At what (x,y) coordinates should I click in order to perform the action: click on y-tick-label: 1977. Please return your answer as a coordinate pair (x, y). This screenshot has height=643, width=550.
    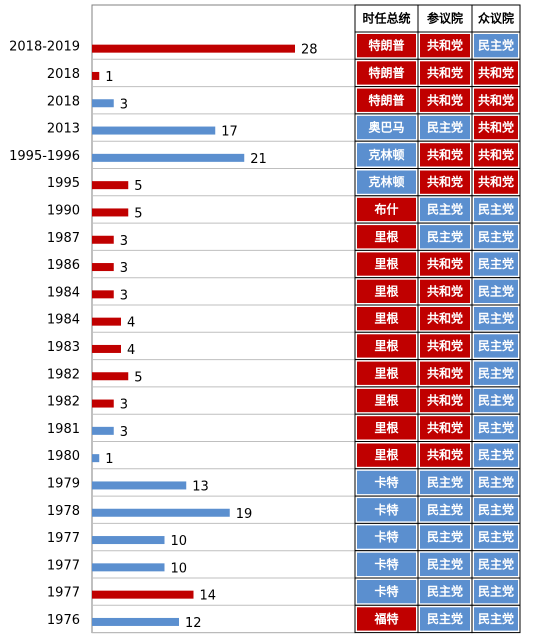
    Looking at the image, I should click on (63, 538).